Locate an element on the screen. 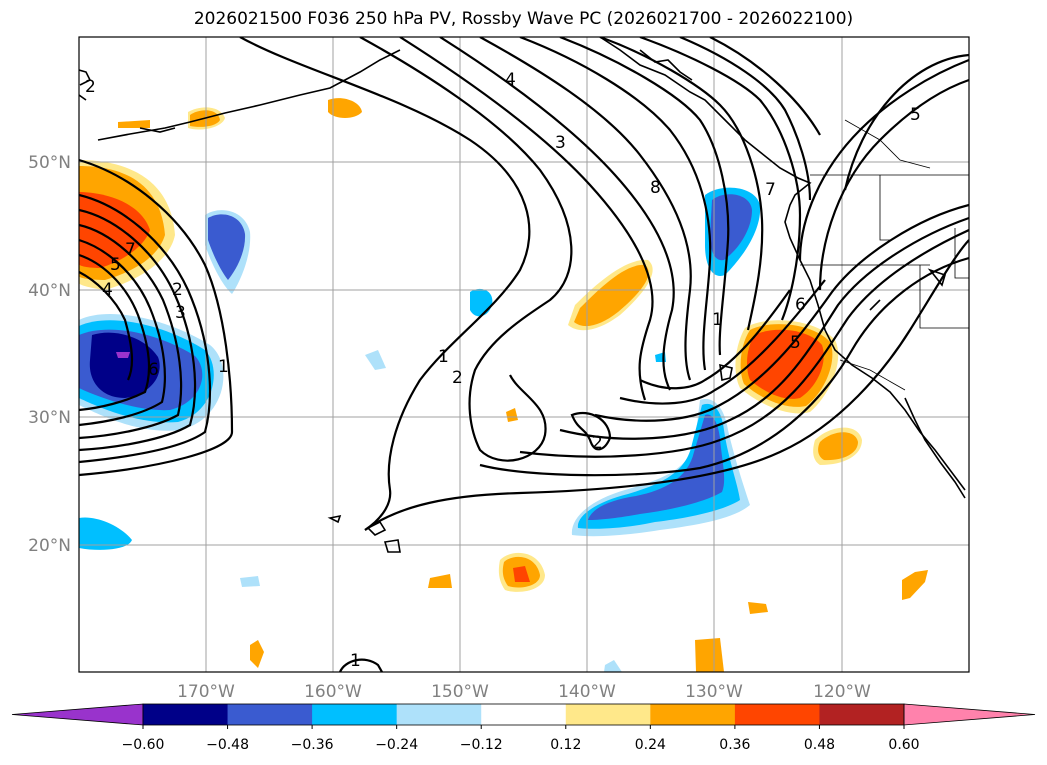 This screenshot has height=765, width=1047. colorbar-tick-label: 0.36 is located at coordinates (734, 745).